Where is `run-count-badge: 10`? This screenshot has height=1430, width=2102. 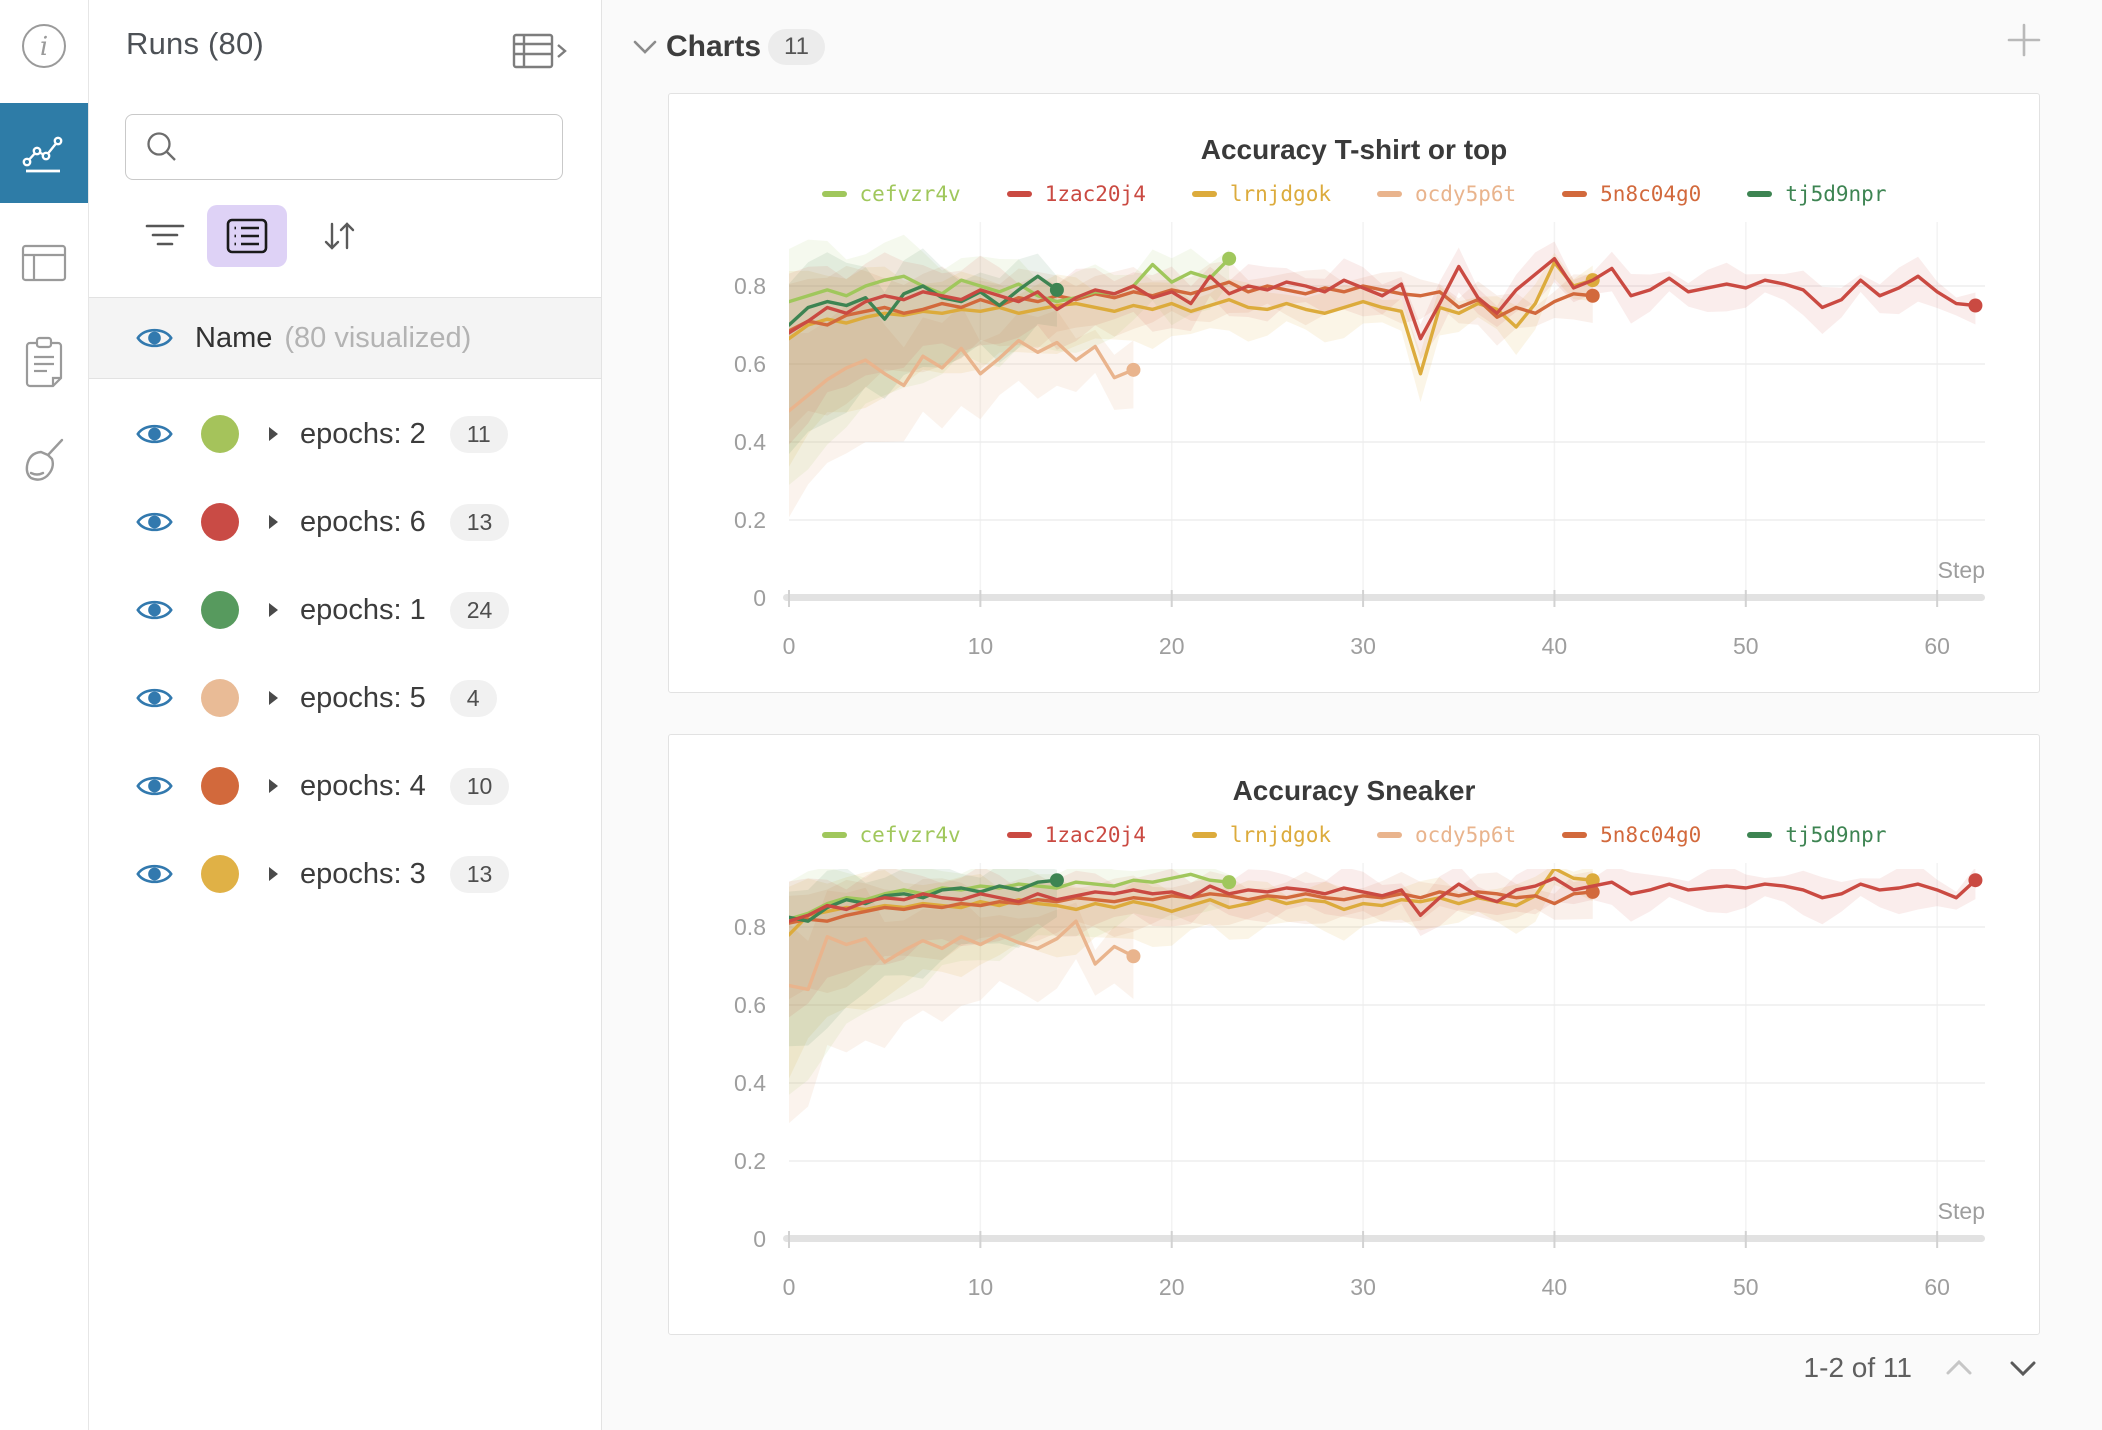 run-count-badge: 10 is located at coordinates (479, 786).